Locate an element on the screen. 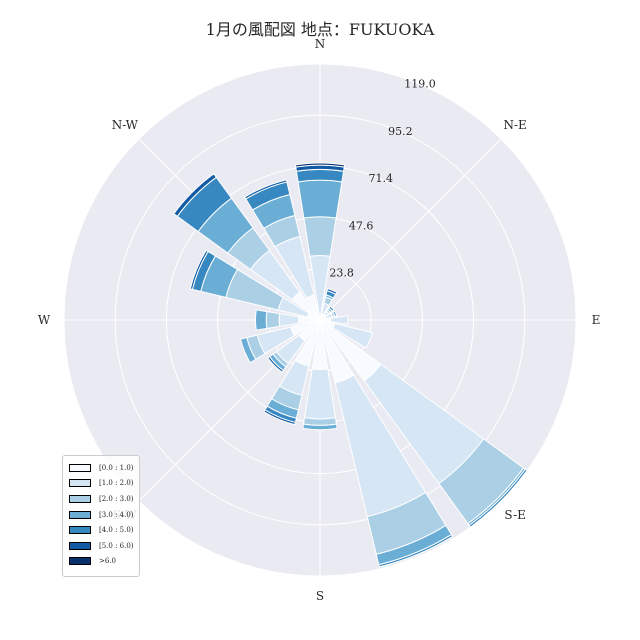  direction-label-E: E is located at coordinates (596, 320).